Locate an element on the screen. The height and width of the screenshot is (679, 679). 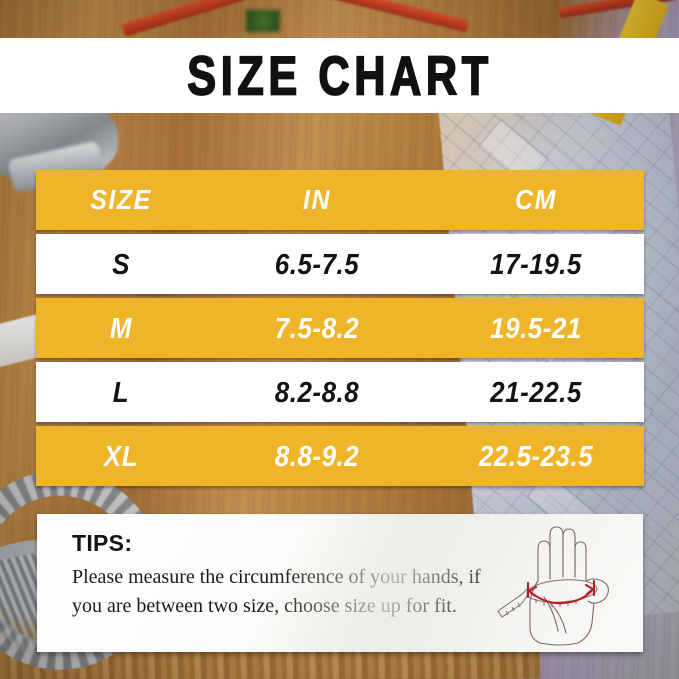
title-banner: SIZE CHART is located at coordinates (339, 75).